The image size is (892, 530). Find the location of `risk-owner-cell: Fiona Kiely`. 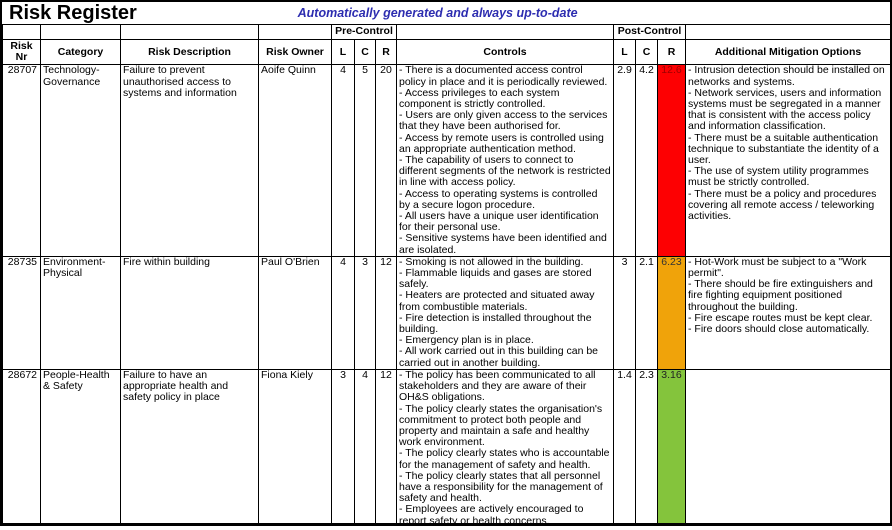

risk-owner-cell: Fiona Kiely is located at coordinates (295, 445).